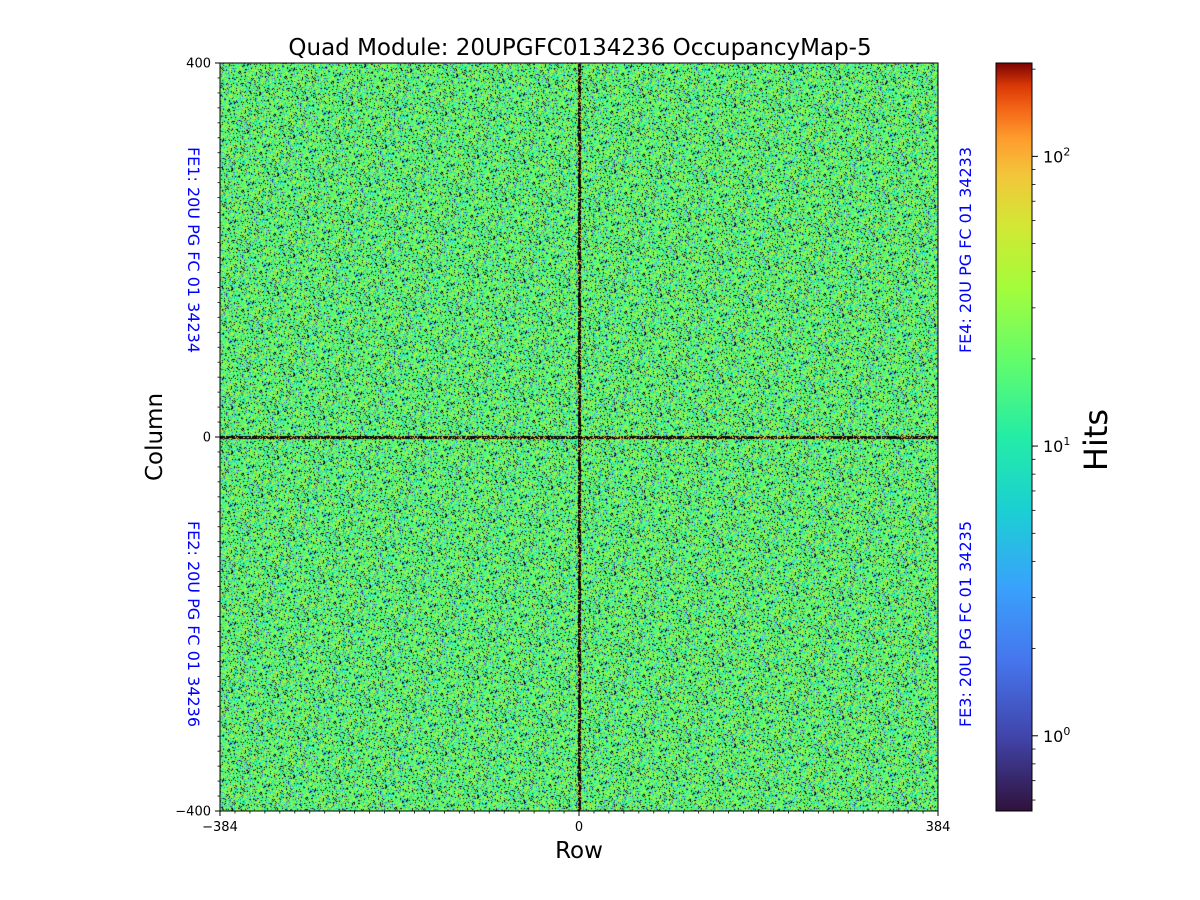 The image size is (1200, 900). Describe the element at coordinates (193, 812) in the screenshot. I see `y-tick-label: −400` at that location.